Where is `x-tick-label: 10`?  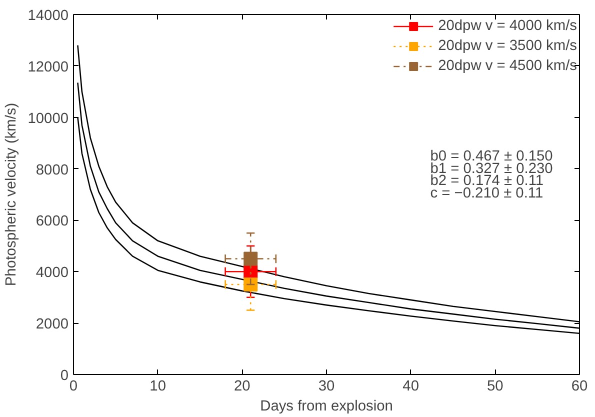 x-tick-label: 10 is located at coordinates (158, 386).